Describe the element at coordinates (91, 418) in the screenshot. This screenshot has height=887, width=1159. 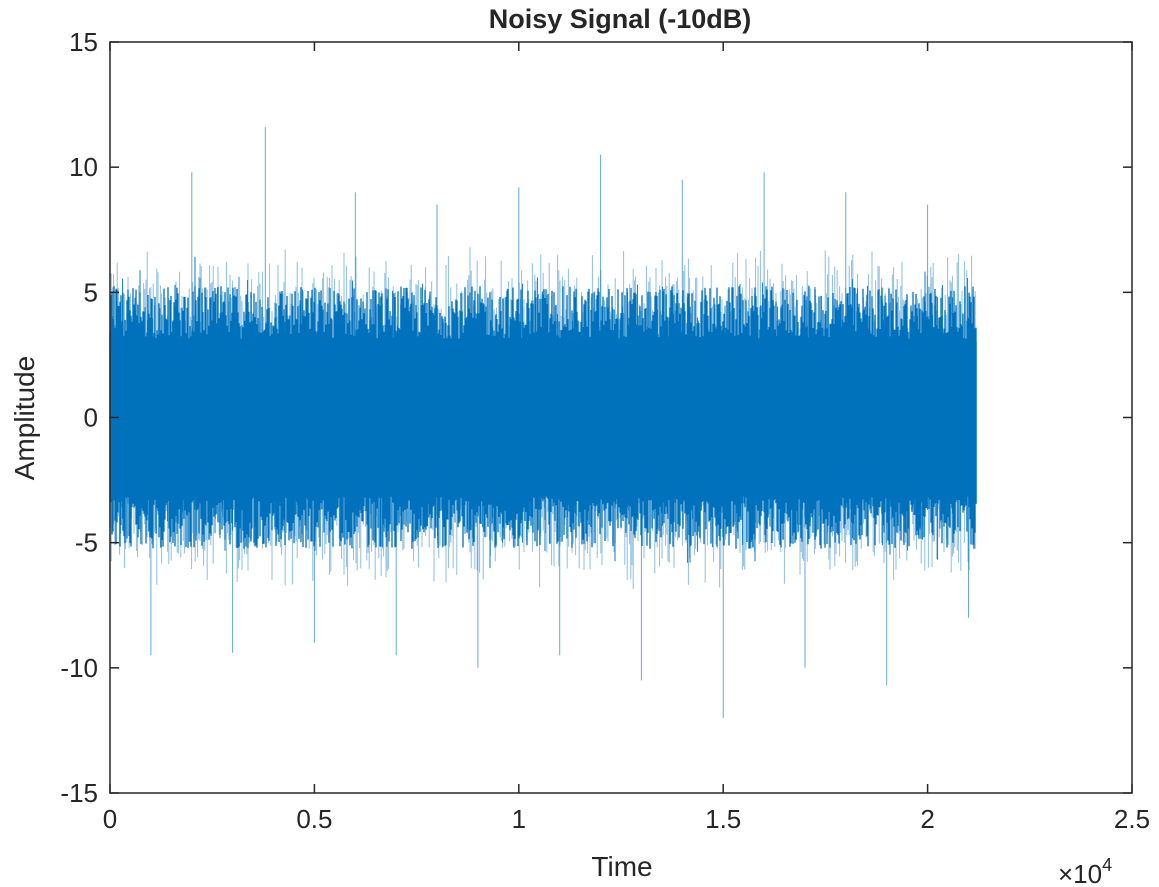
I see `y-tick-label: 0` at that location.